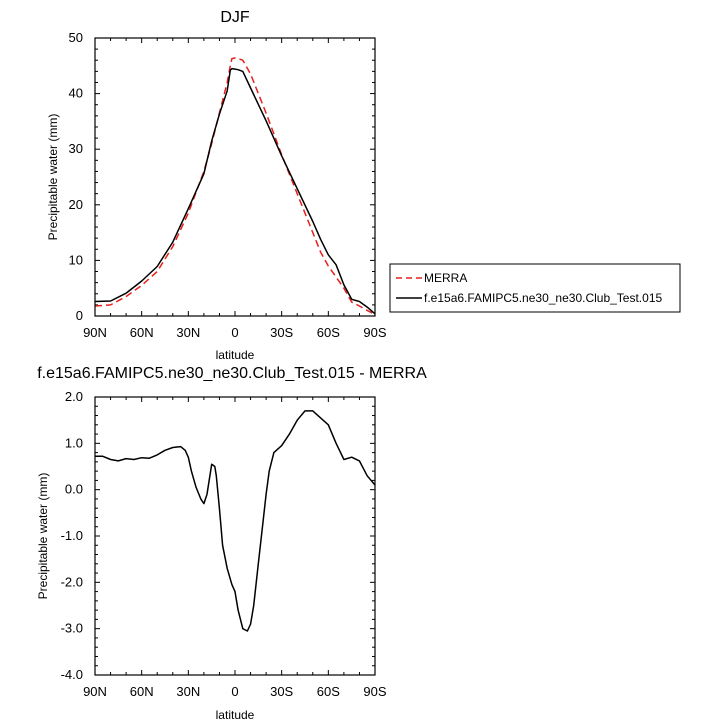  Describe the element at coordinates (72, 535) in the screenshot. I see `bottom-y-tick-label: -1.0` at that location.